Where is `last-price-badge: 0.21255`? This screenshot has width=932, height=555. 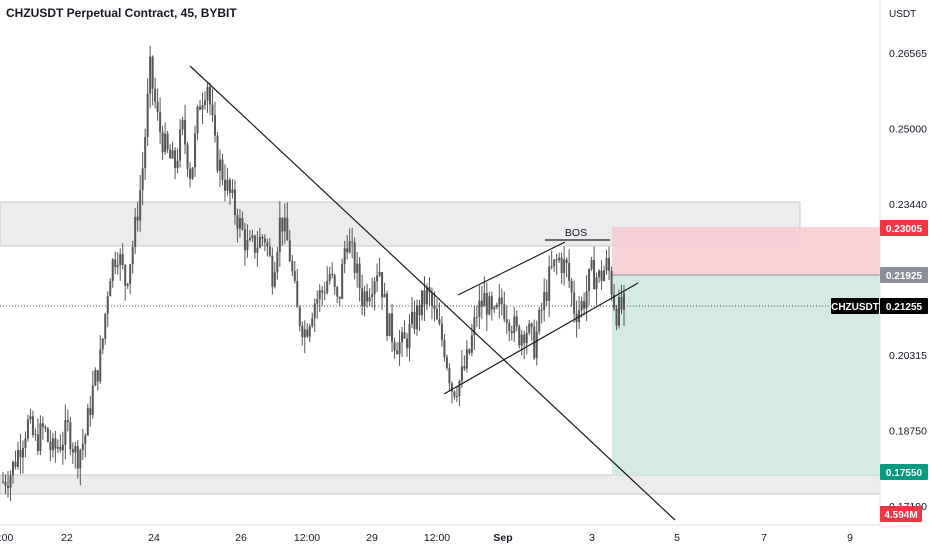
last-price-badge: 0.21255 is located at coordinates (904, 306).